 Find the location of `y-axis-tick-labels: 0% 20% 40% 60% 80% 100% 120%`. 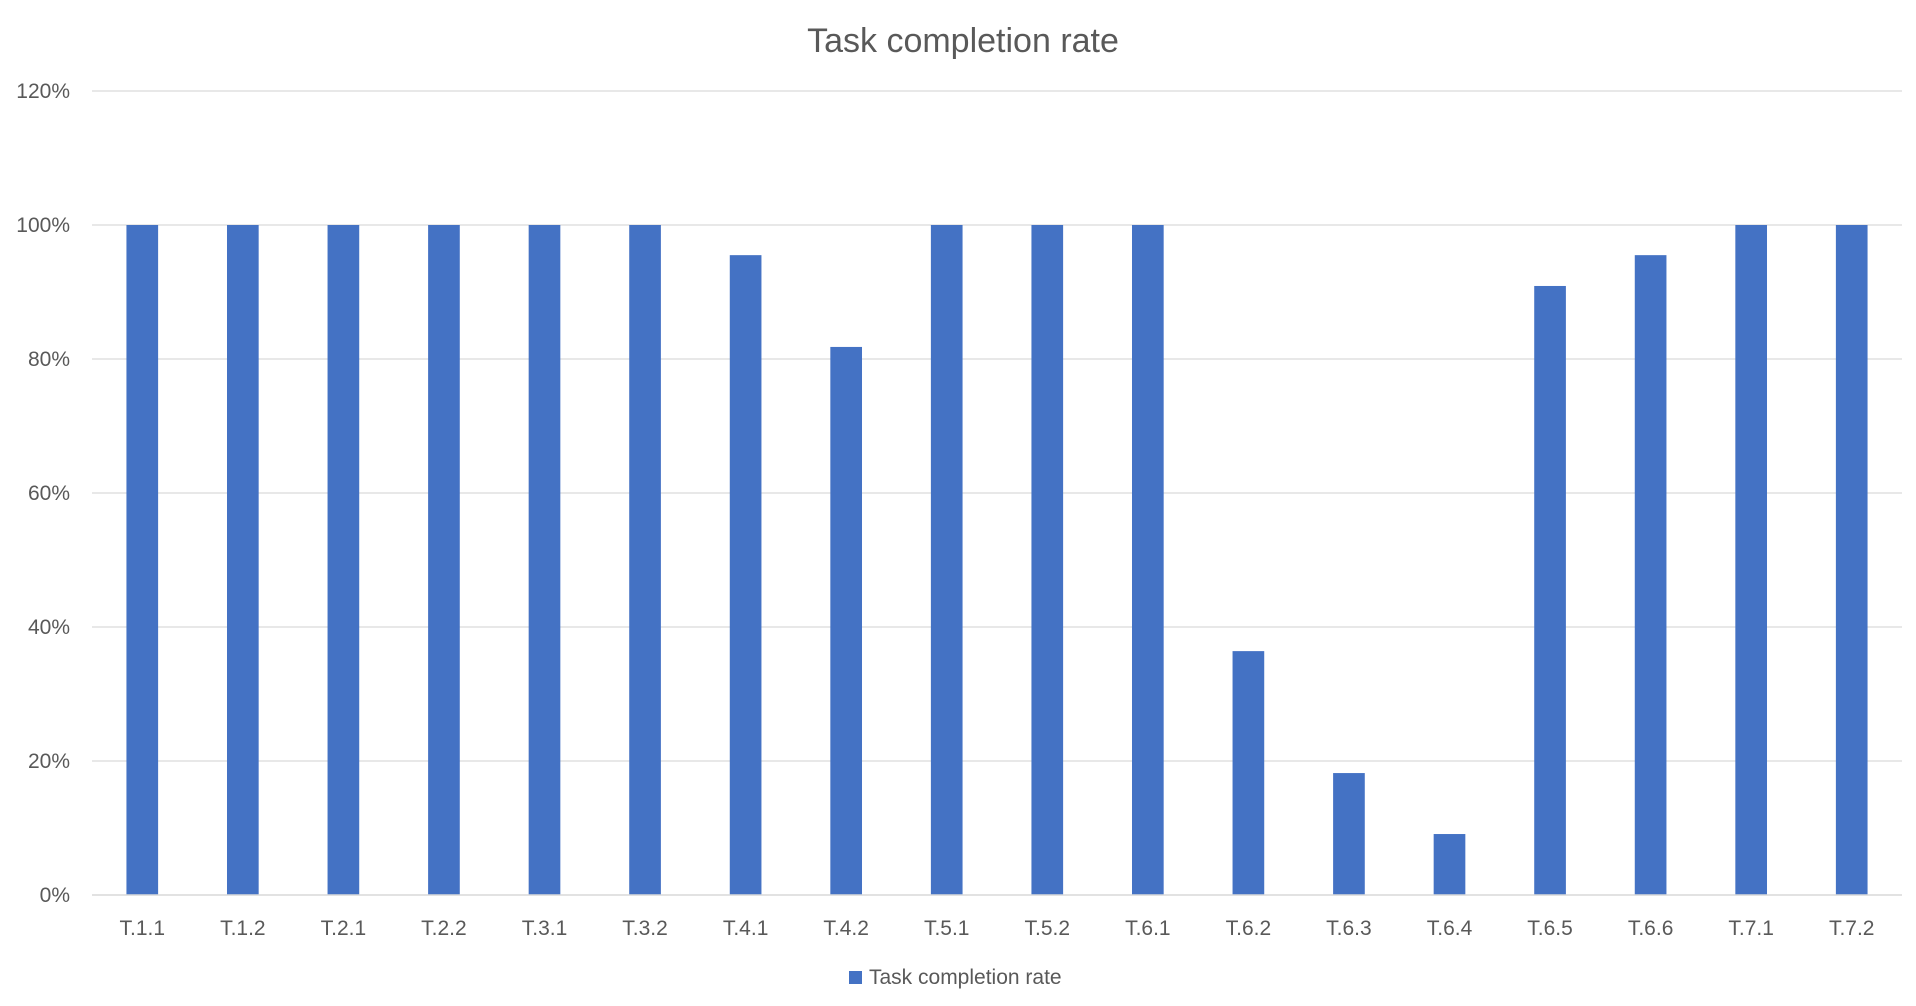

y-axis-tick-labels: 0% 20% 40% 60% 80% 100% 120% is located at coordinates (43, 493).